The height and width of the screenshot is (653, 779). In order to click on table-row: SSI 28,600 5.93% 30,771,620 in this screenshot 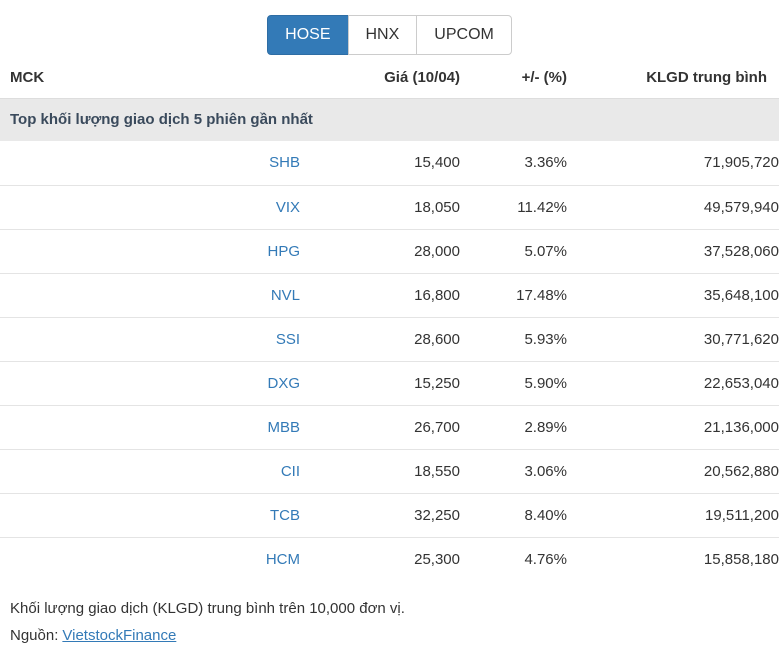, I will do `click(389, 339)`.